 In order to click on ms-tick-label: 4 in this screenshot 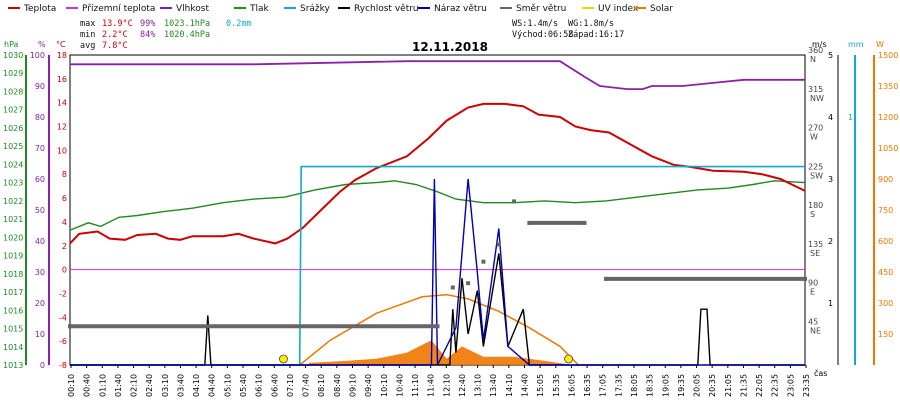, I will do `click(830, 117)`.